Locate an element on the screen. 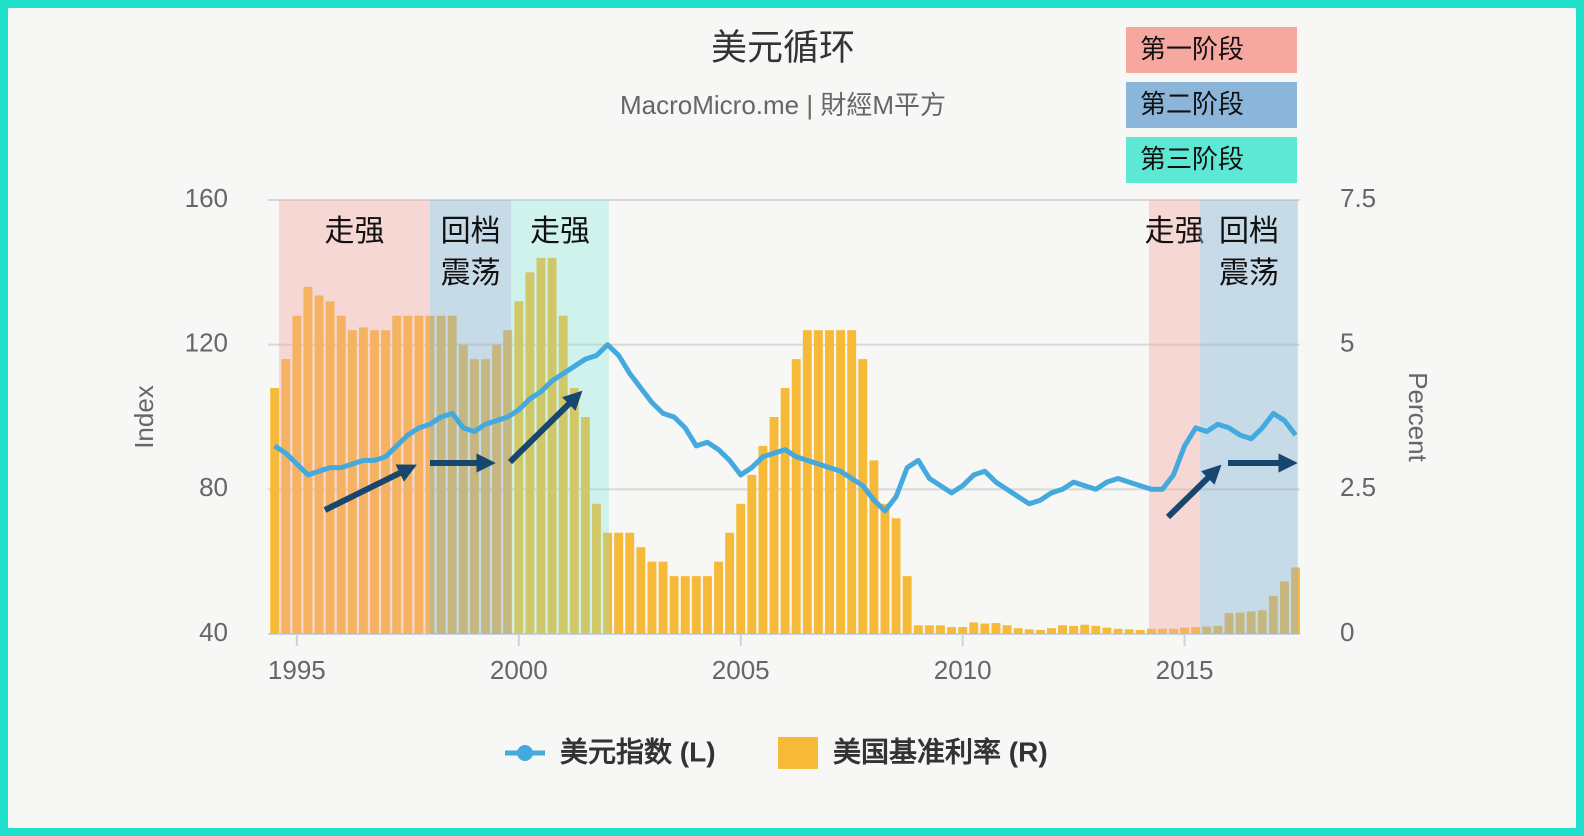  x-tick-label: 2000 is located at coordinates (519, 670).